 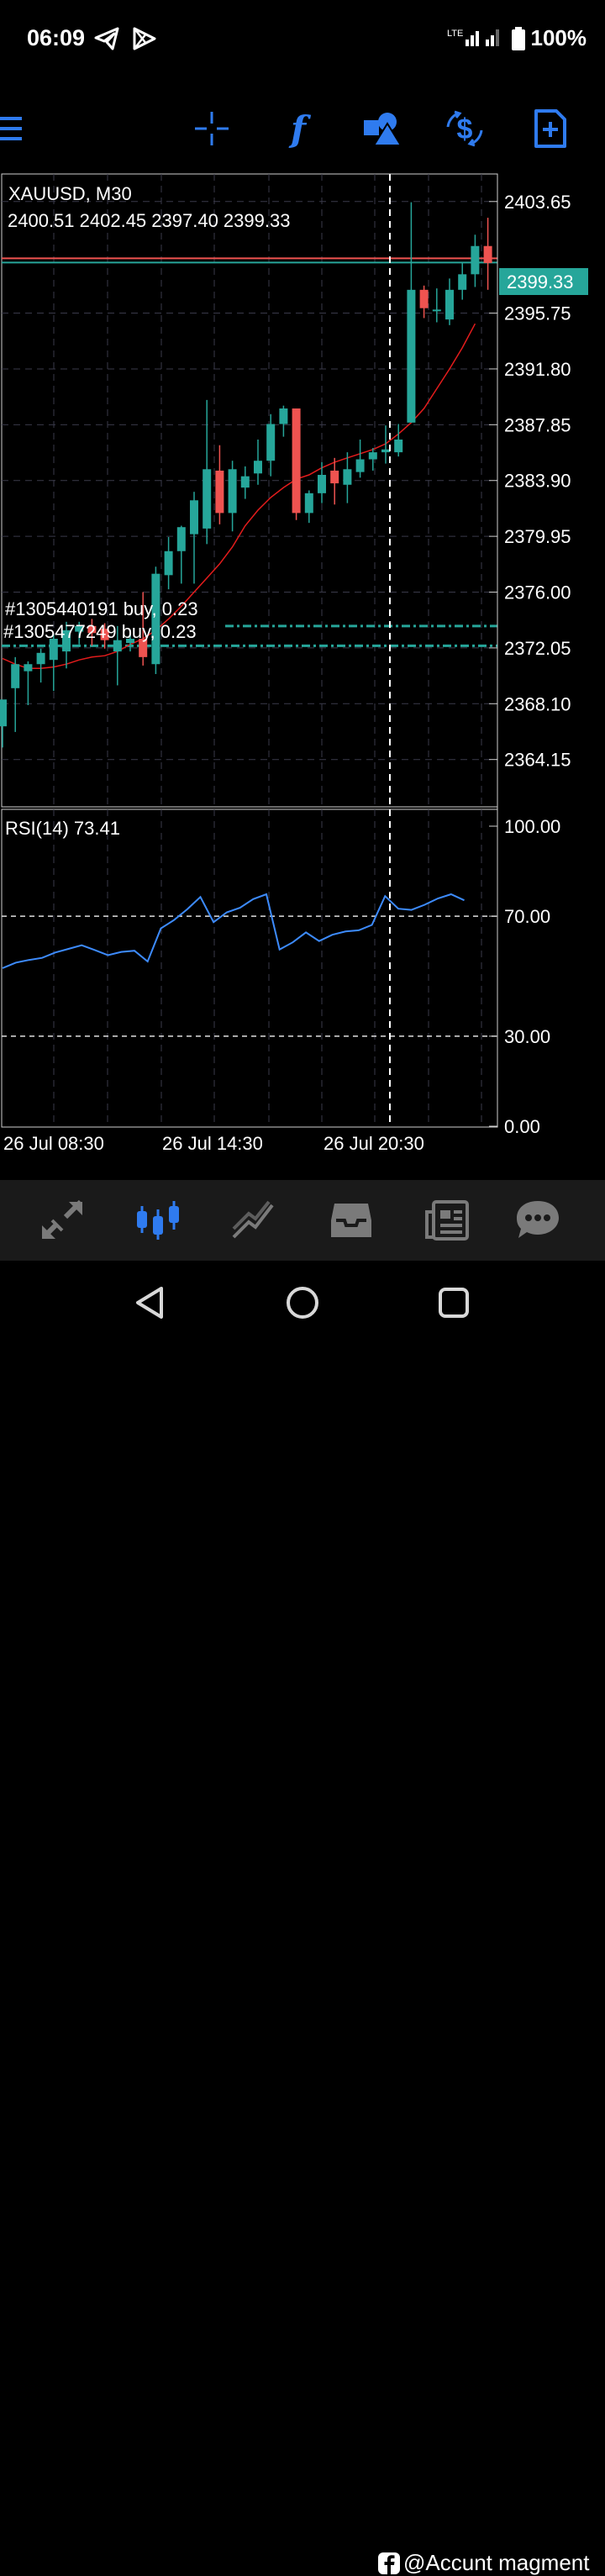 I want to click on signal-icon: LTE, so click(x=473, y=37).